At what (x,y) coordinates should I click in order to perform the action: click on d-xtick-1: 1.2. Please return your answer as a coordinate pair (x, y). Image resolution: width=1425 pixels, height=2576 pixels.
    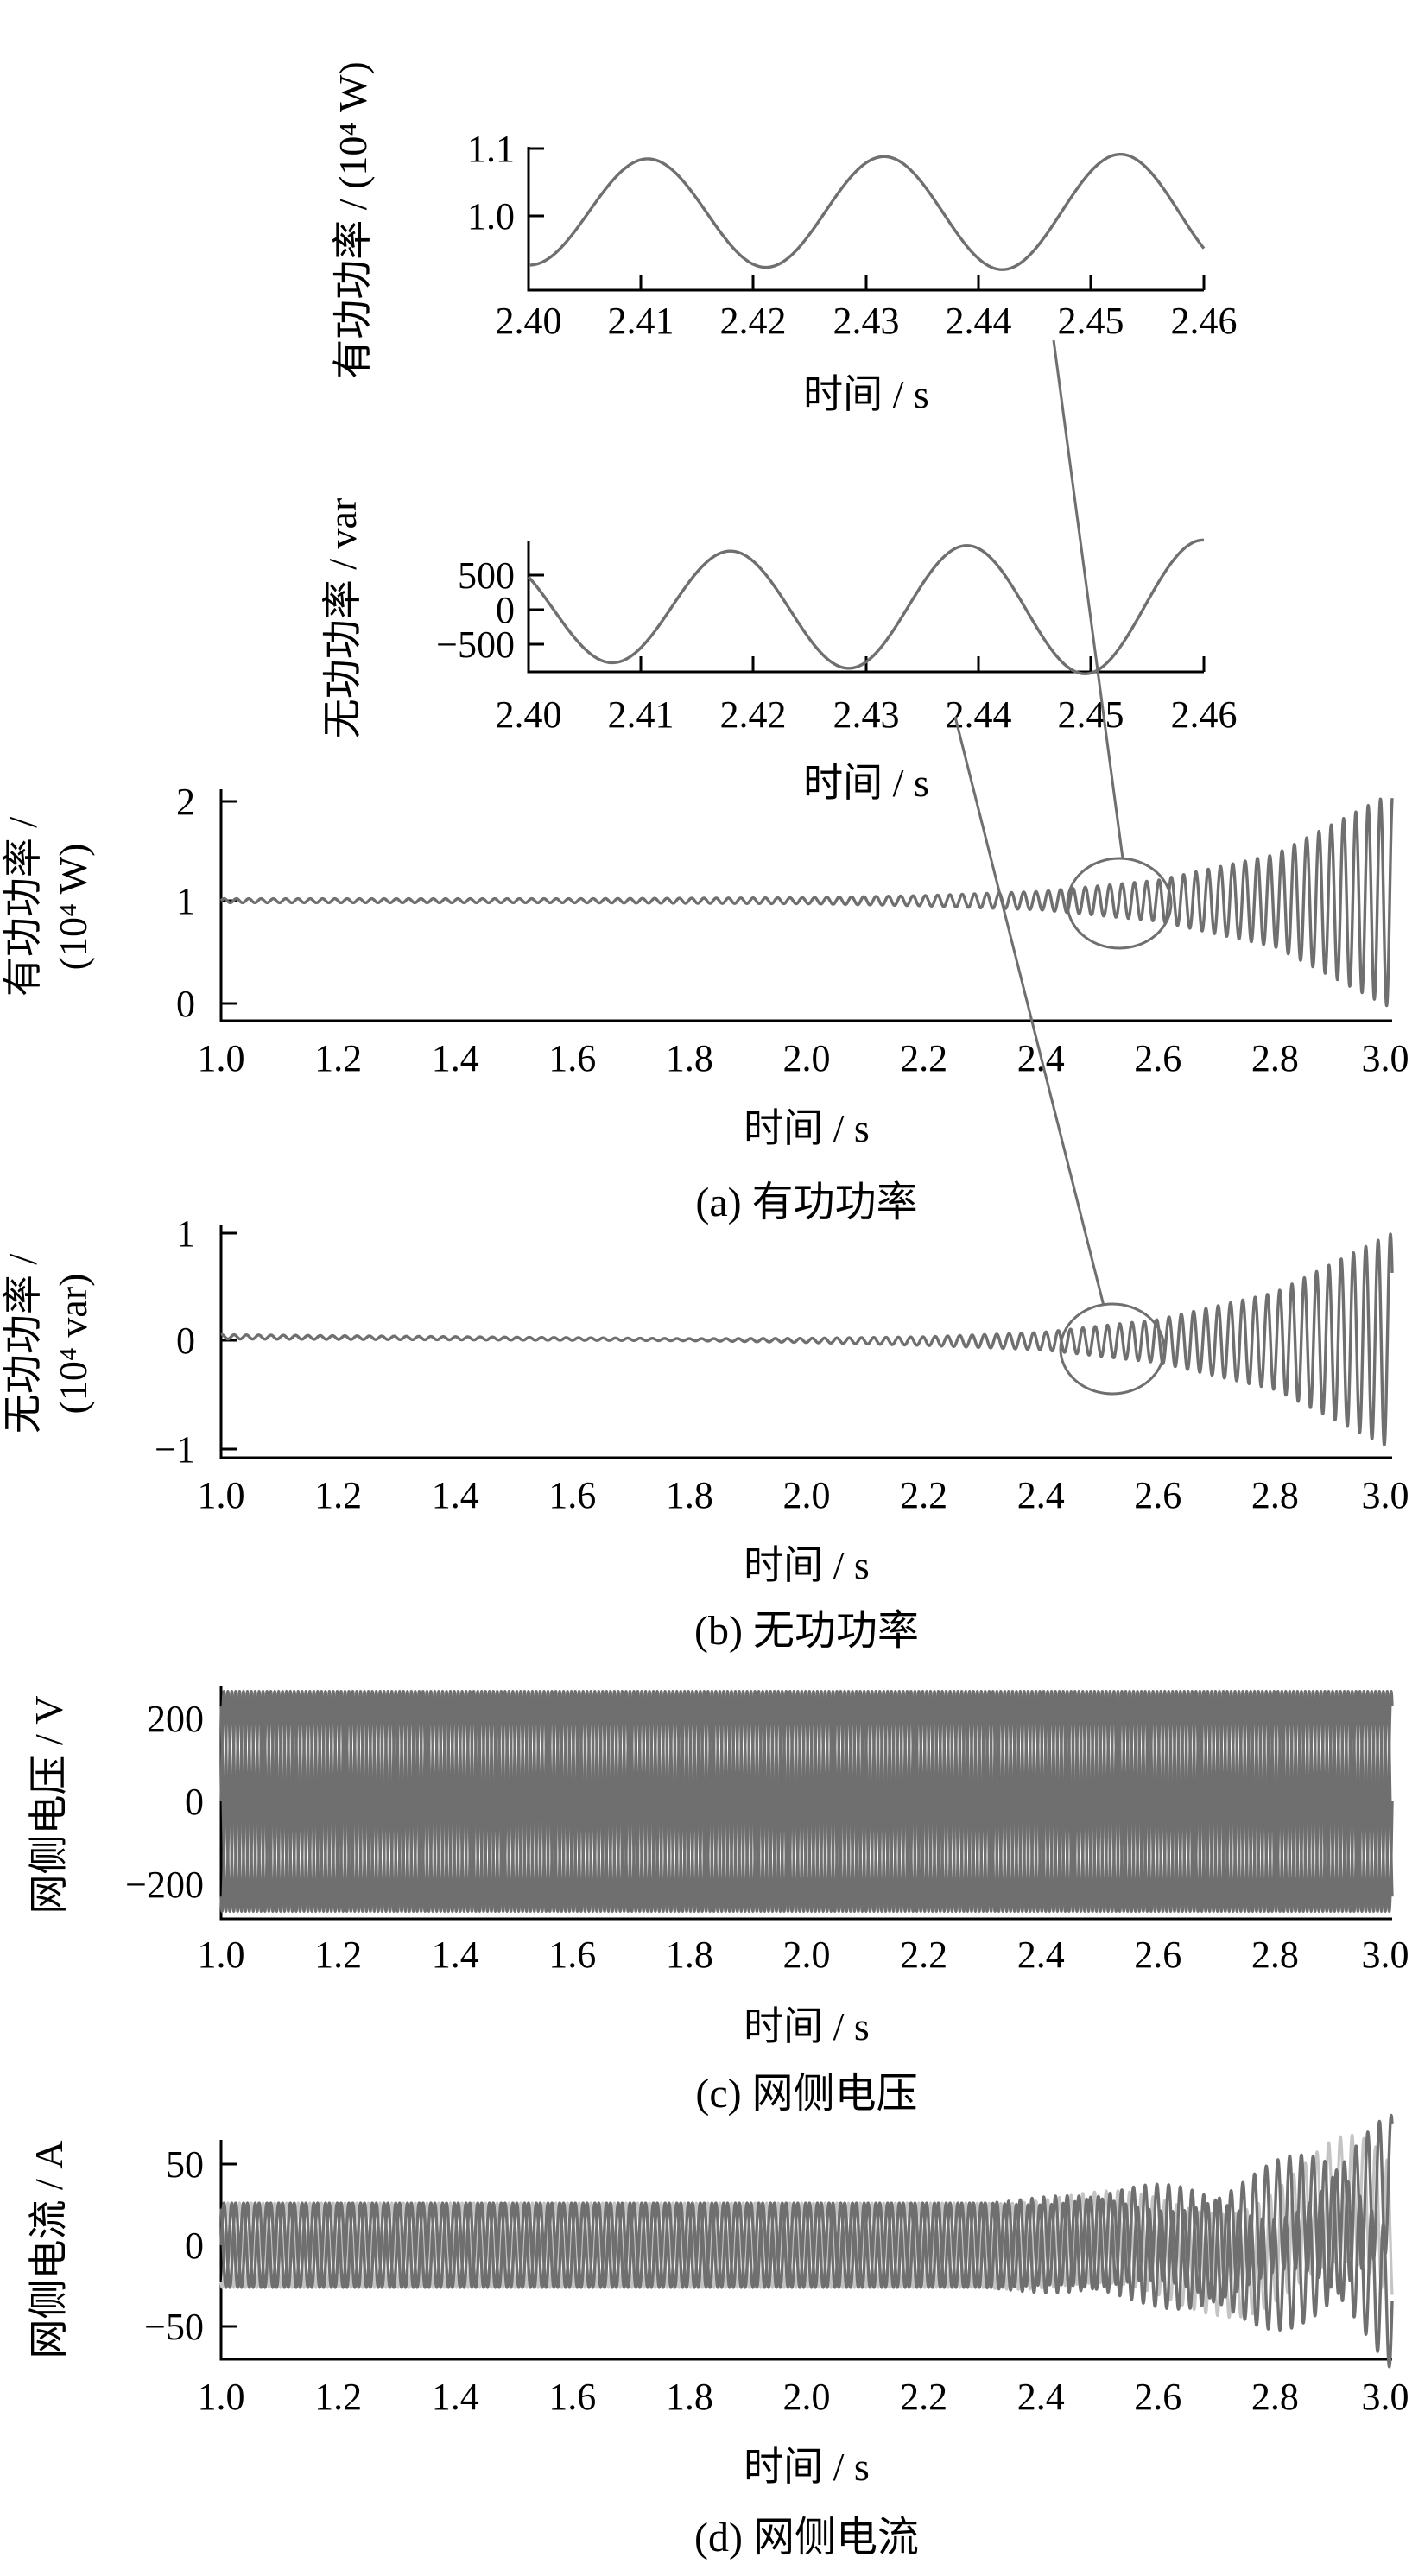
    Looking at the image, I should click on (338, 2397).